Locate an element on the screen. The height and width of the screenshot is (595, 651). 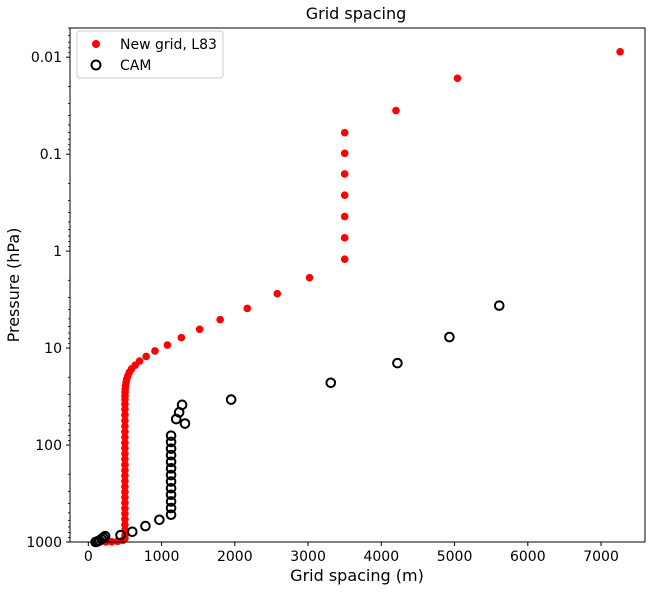
y-axis: 0.01 0.1 1 10 100 1000 is located at coordinates (48, 289).